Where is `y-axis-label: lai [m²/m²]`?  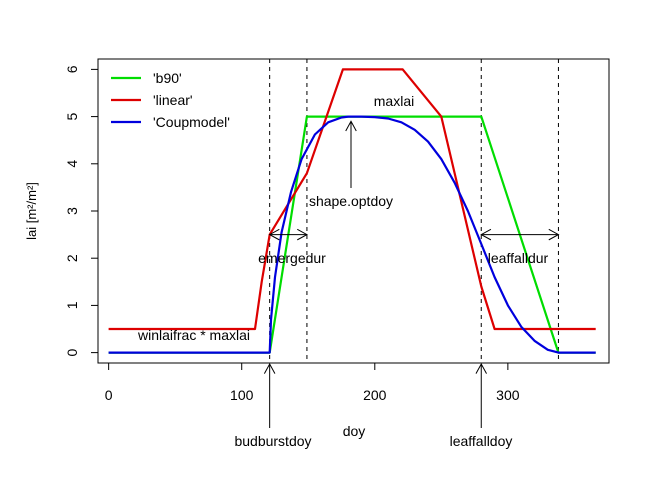
y-axis-label: lai [m²/m²] is located at coordinates (31, 211).